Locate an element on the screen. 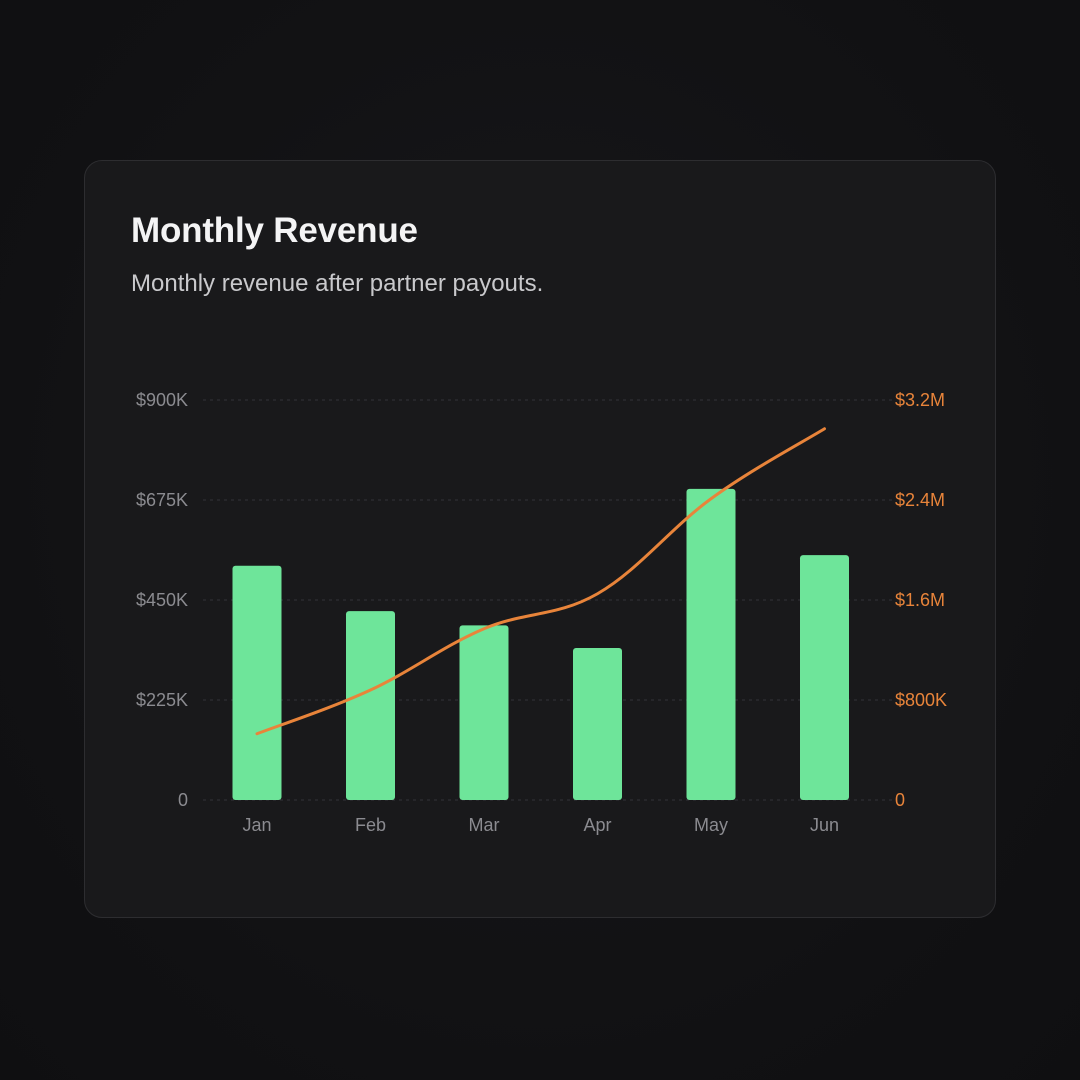 This screenshot has height=1080, width=1080. left-axis-tick-label: $900K is located at coordinates (162, 400).